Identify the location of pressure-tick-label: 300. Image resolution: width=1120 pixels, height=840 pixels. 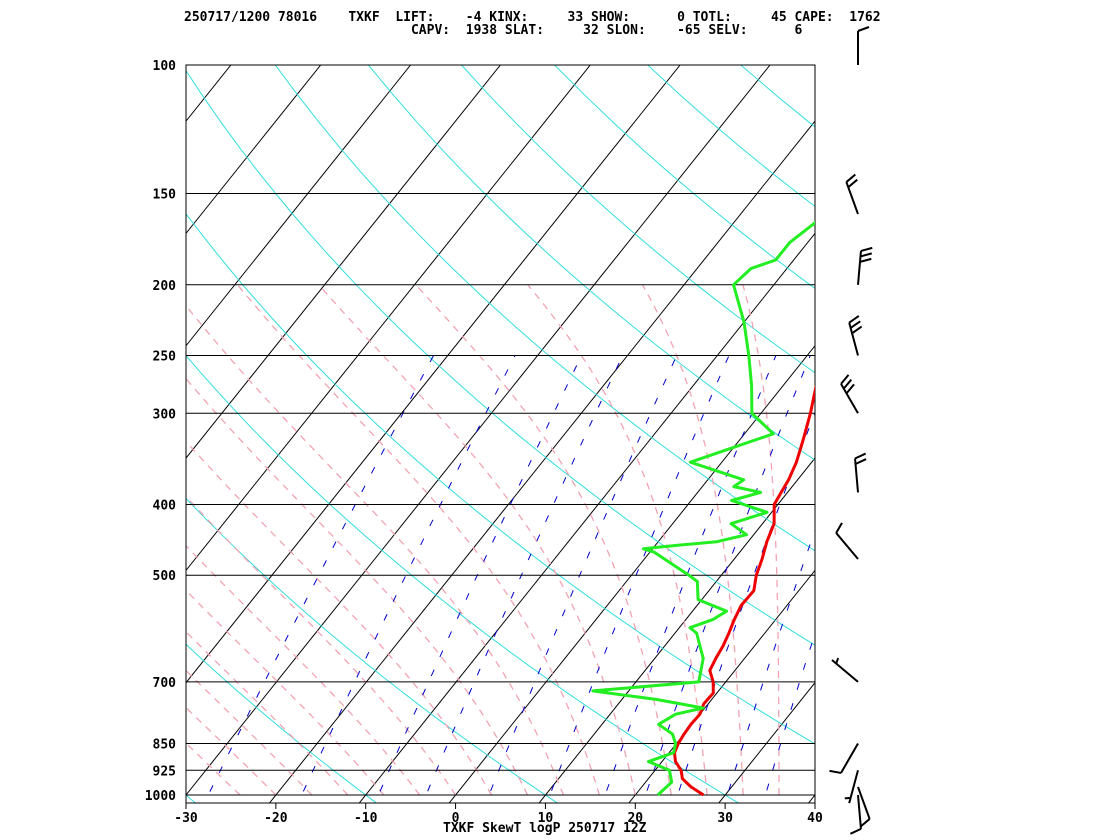
(165, 414).